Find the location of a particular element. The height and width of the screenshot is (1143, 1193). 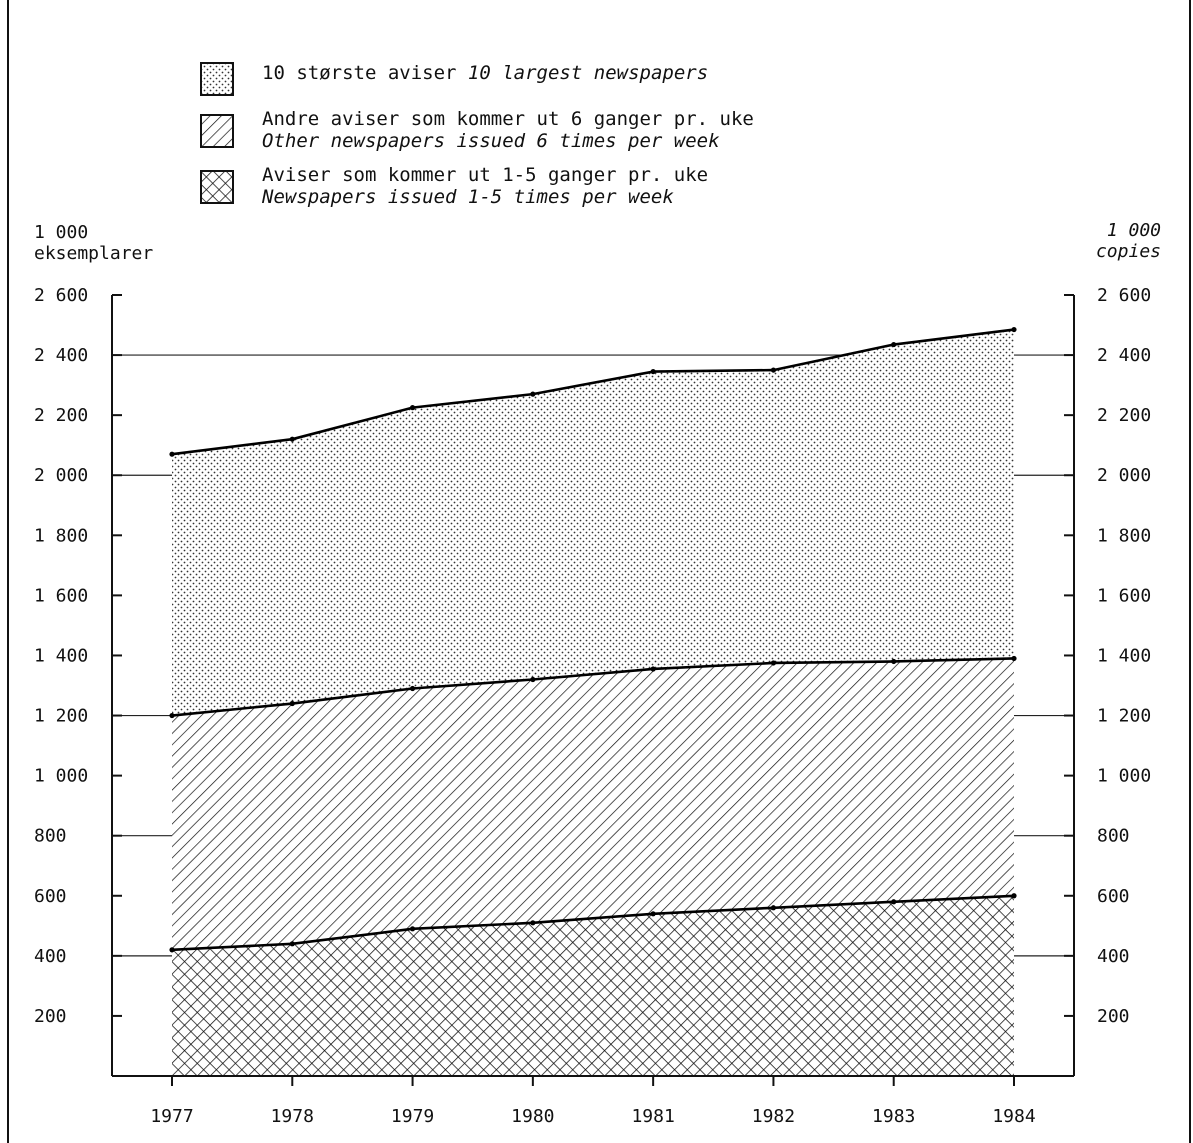

data-point-hatch-1978 is located at coordinates (292, 703).